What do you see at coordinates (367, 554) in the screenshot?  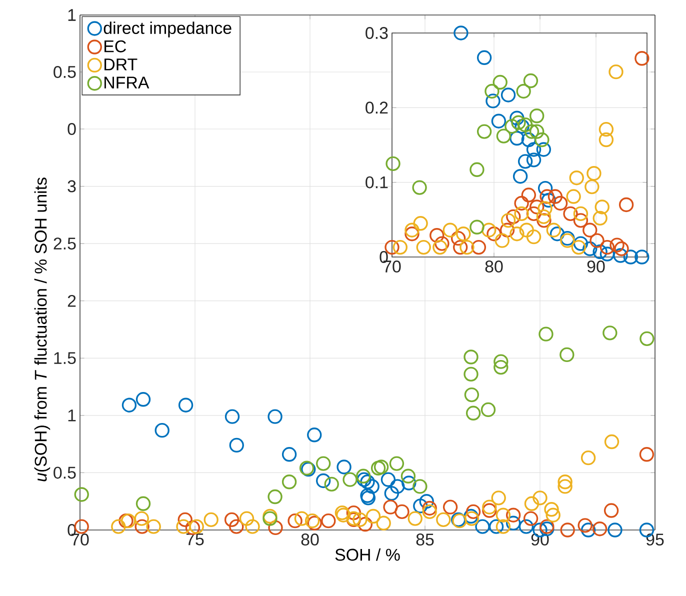 I see `x-axis-title: SOH / %` at bounding box center [367, 554].